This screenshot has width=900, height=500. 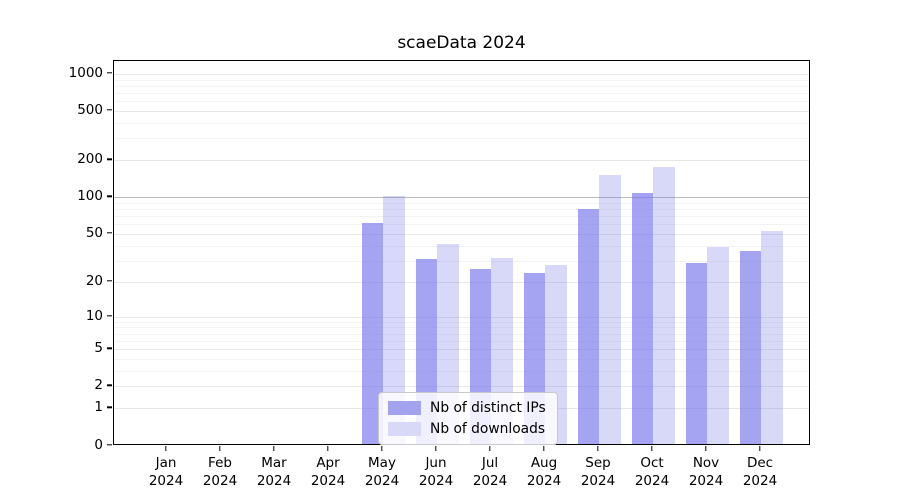 What do you see at coordinates (94, 232) in the screenshot?
I see `y-tick-label: 50` at bounding box center [94, 232].